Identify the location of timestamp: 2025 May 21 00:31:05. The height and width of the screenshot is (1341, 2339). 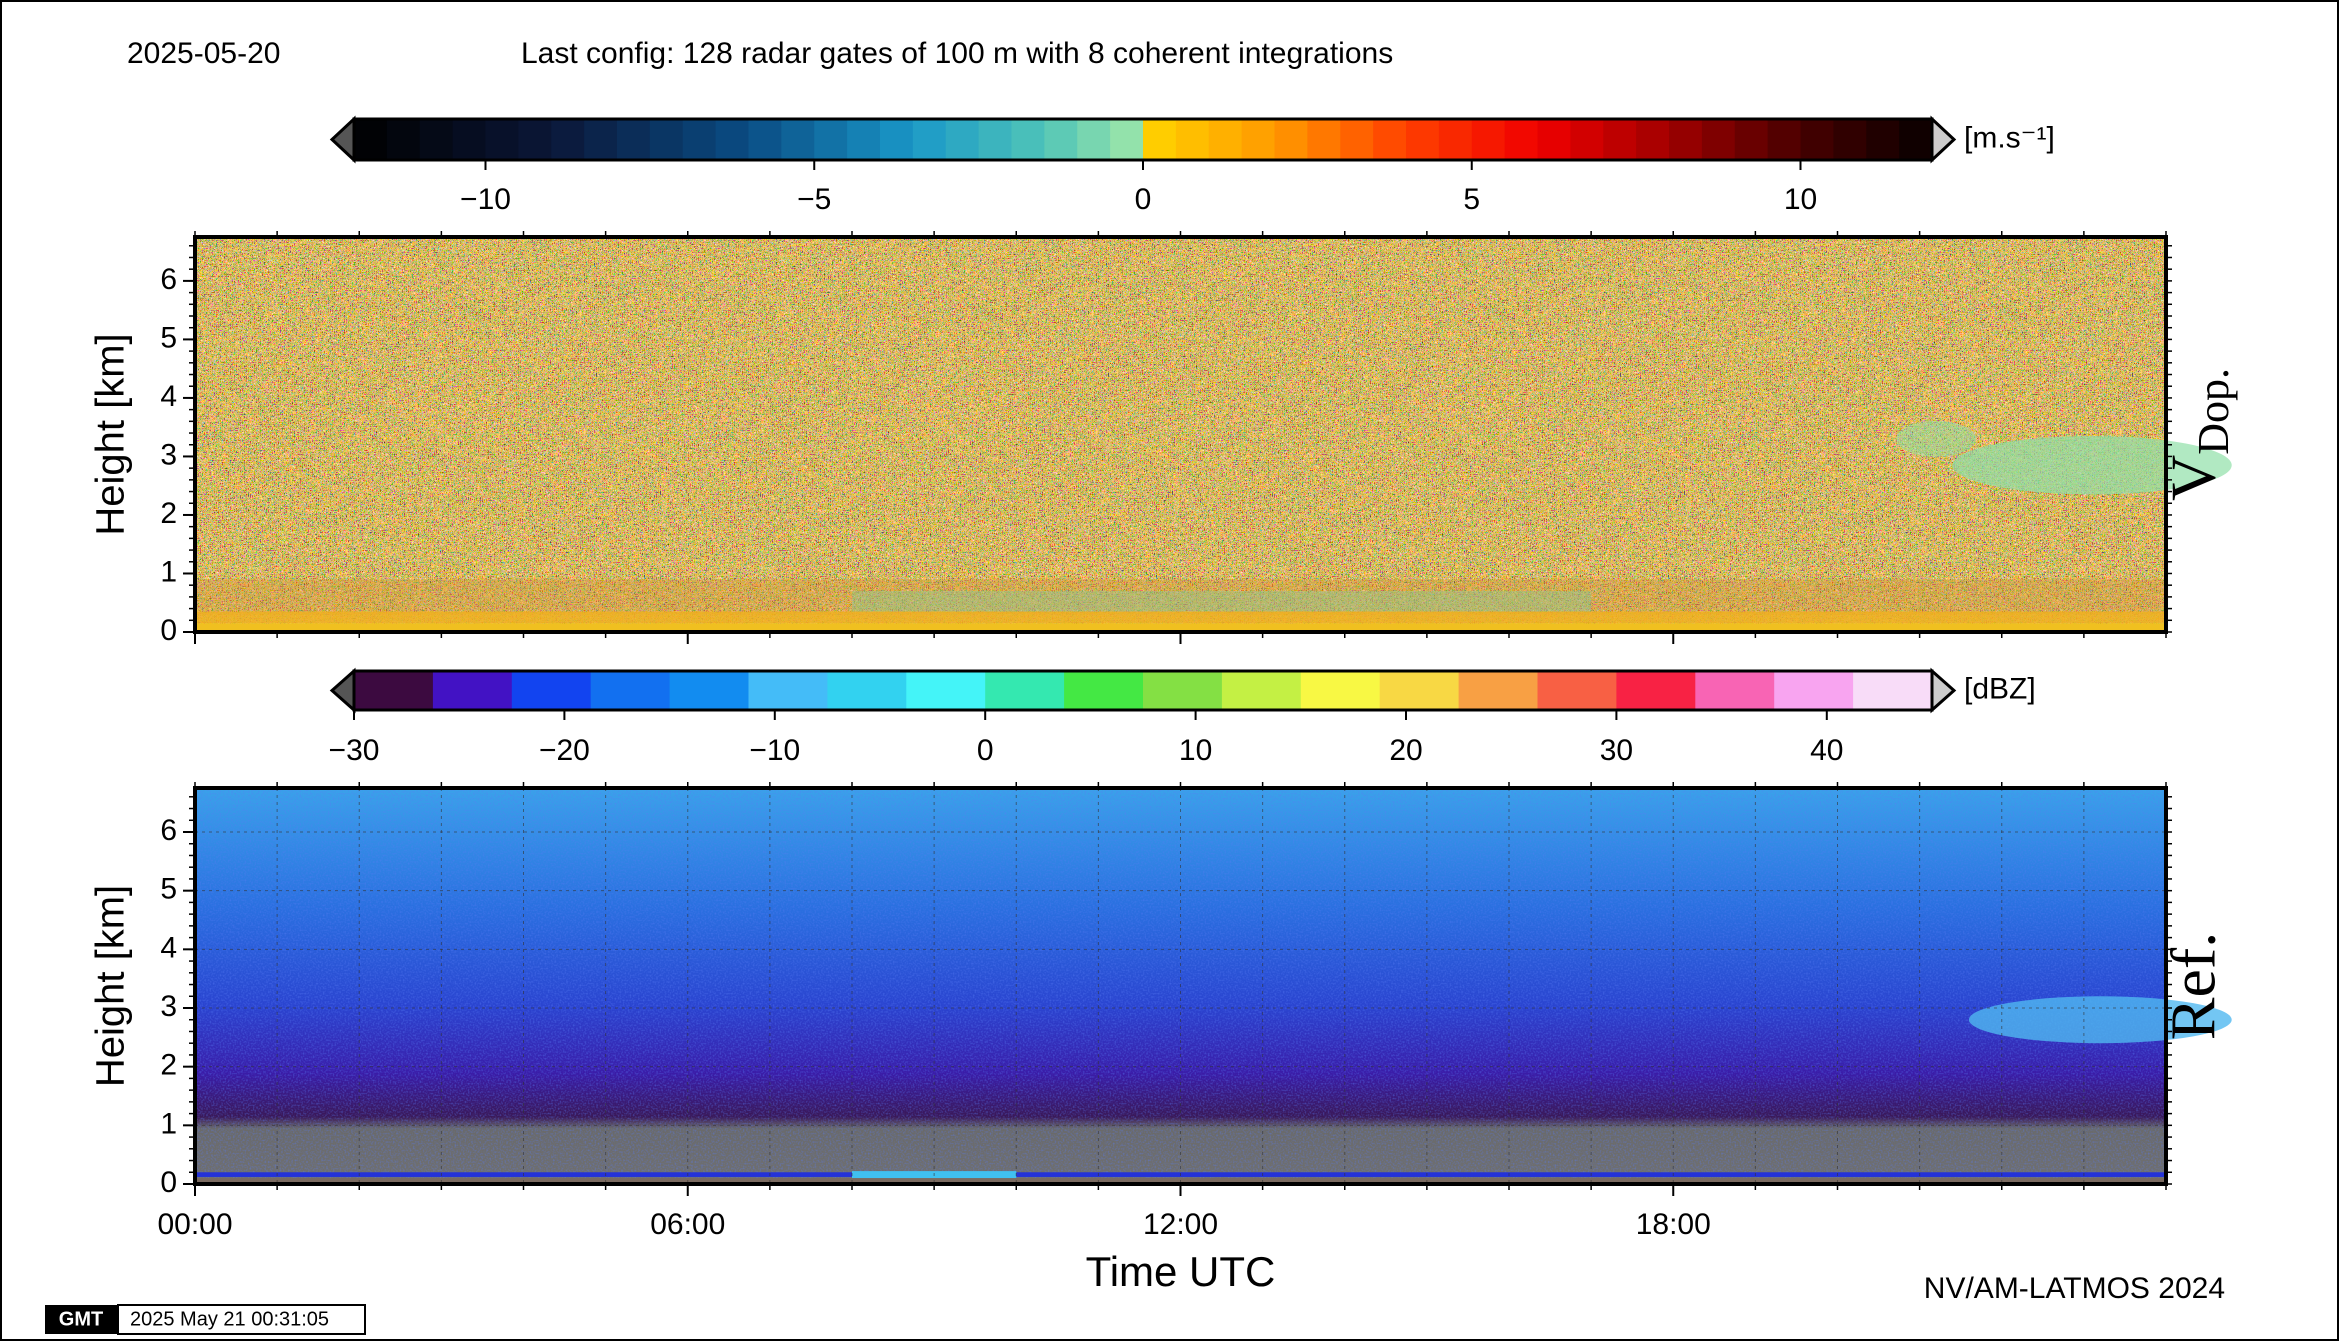
(229, 1319).